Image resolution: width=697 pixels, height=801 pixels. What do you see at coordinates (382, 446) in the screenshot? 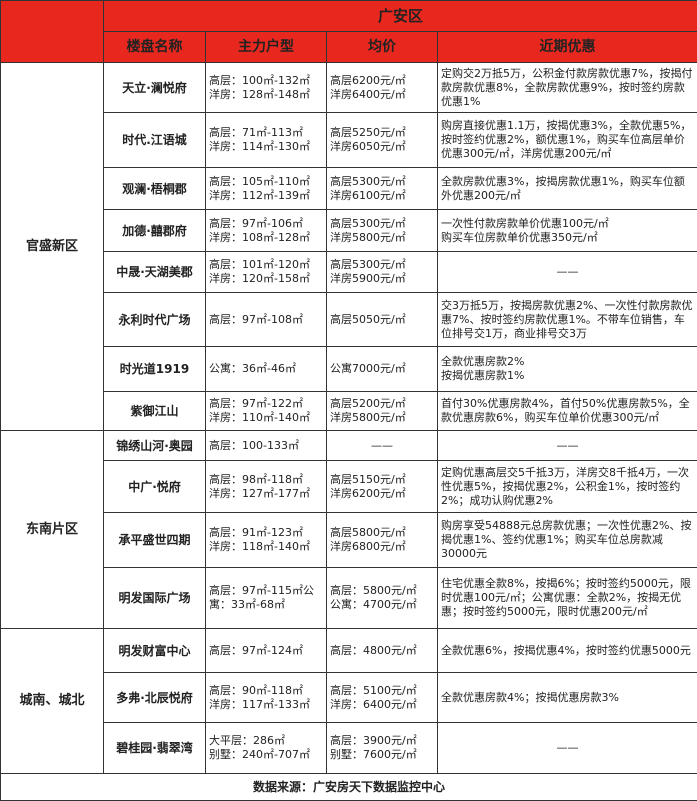
I see `price-line: ——` at bounding box center [382, 446].